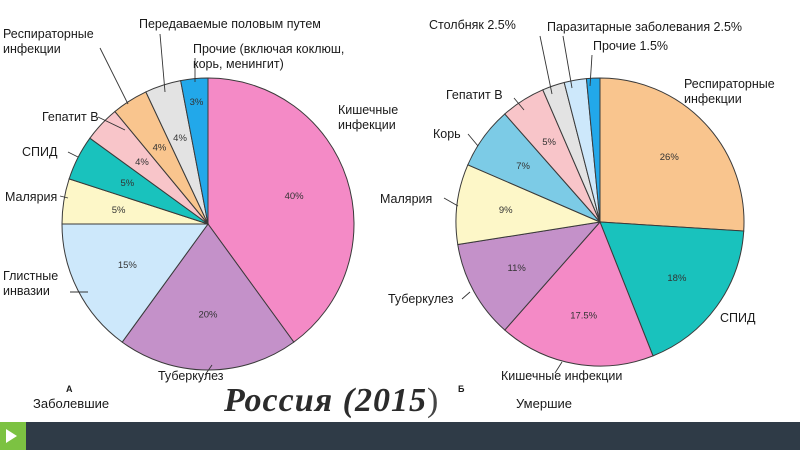 The height and width of the screenshot is (450, 800). What do you see at coordinates (583, 316) in the screenshot?
I see `slice-value-label-1-2: 17.5%` at bounding box center [583, 316].